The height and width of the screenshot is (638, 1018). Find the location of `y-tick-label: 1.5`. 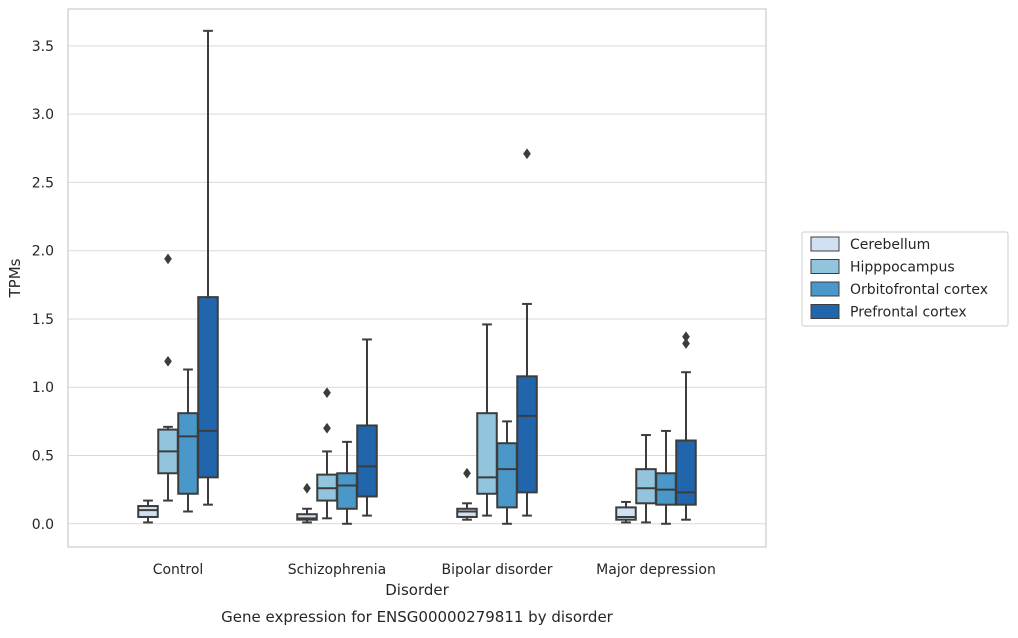

y-tick-label: 1.5 is located at coordinates (43, 320).